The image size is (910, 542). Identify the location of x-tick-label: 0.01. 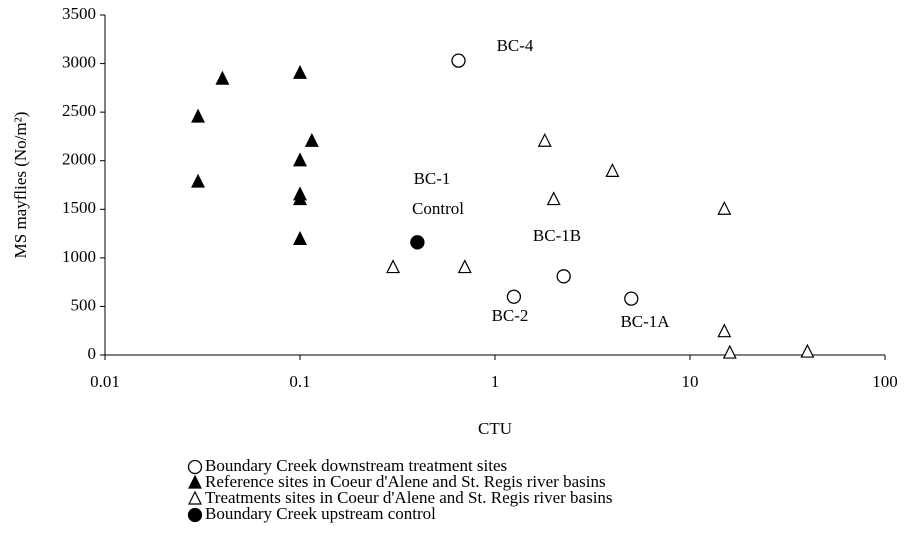
(105, 381).